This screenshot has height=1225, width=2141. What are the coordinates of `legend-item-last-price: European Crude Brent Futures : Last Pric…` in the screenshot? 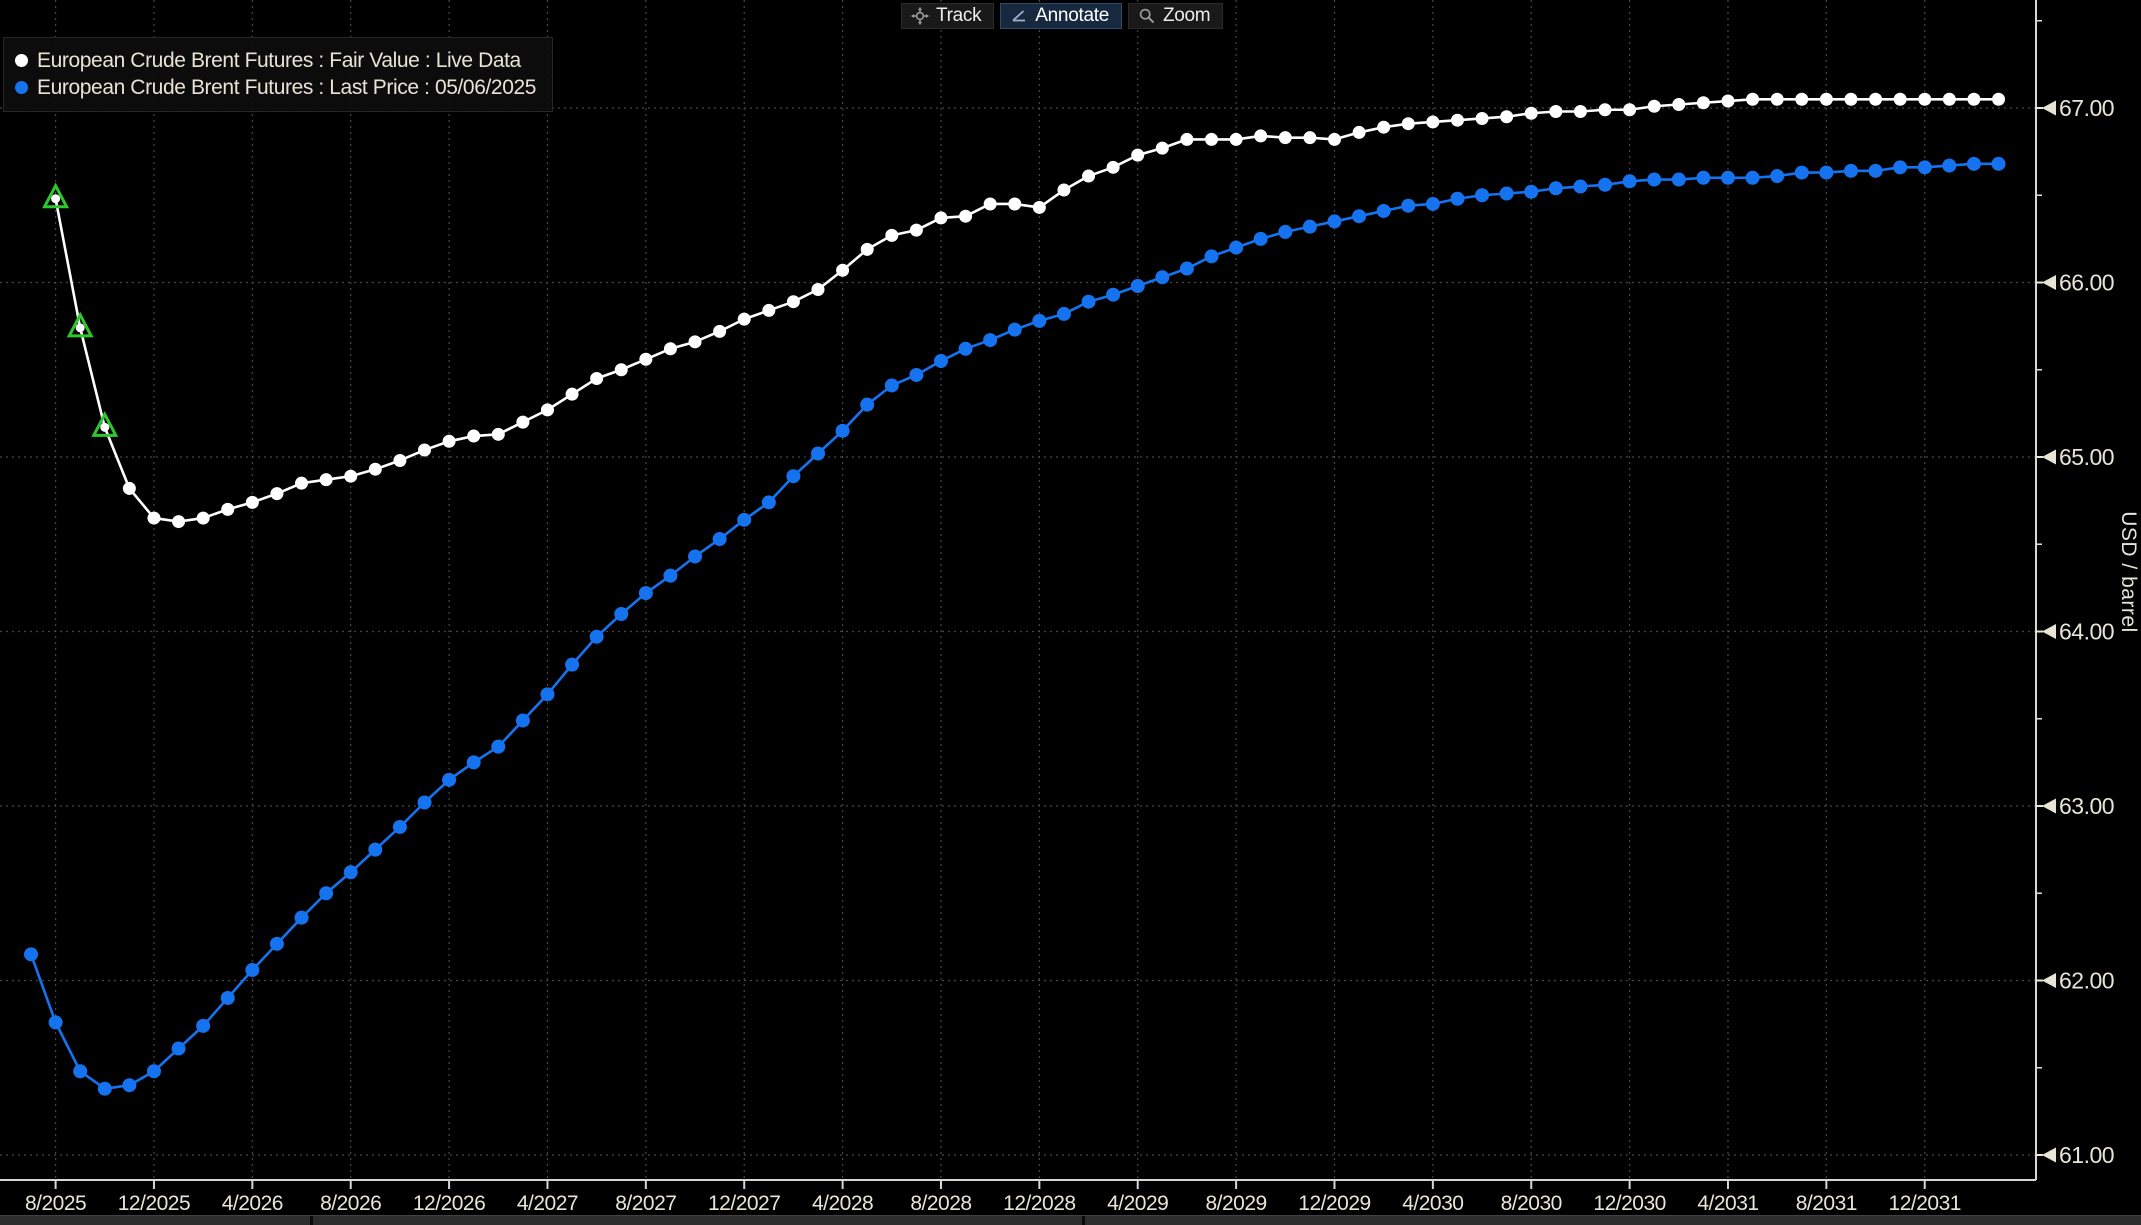 It's located at (275, 87).